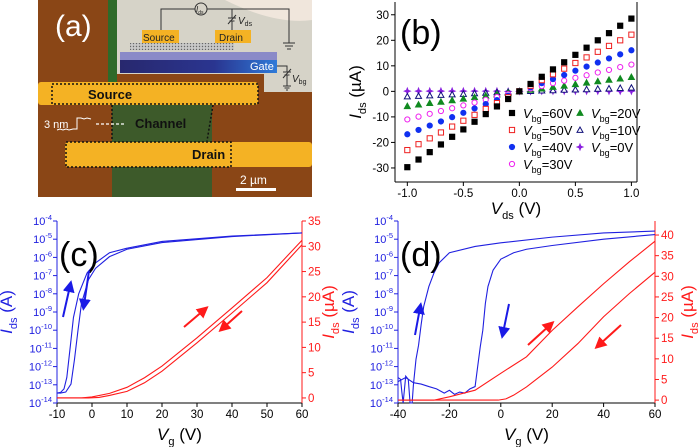 The image size is (700, 447). I want to click on inset-source-label: Source, so click(159, 38).